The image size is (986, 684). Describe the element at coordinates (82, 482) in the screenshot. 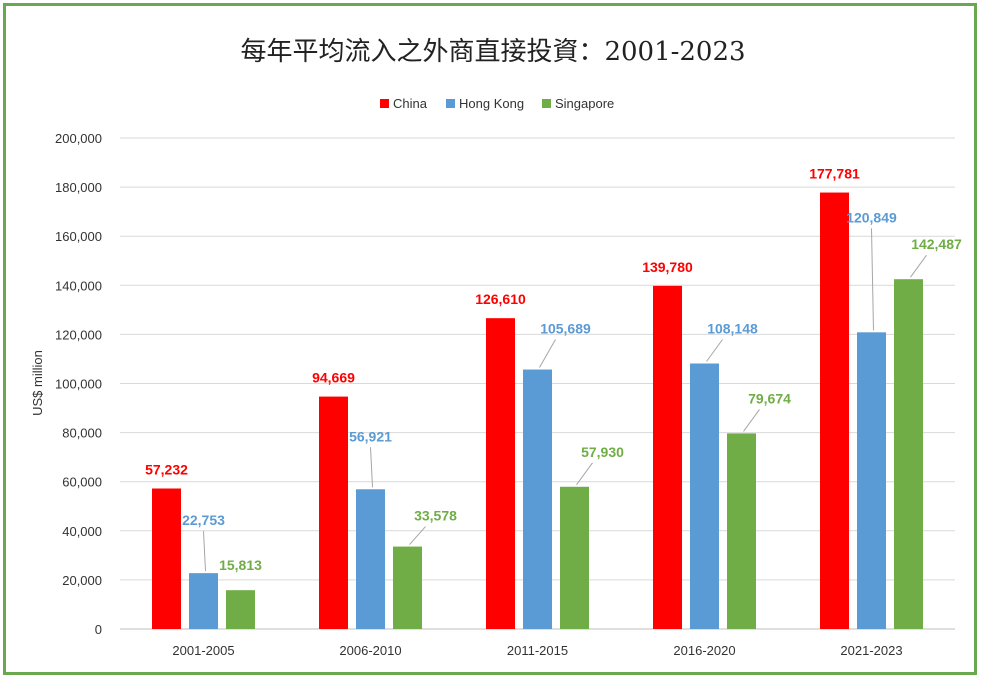

I see `y-tick-label: 60,000` at that location.